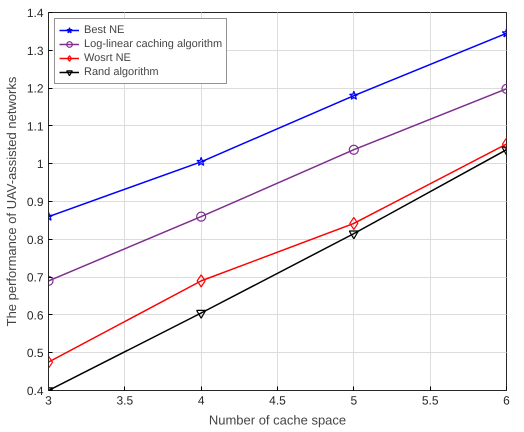 This screenshot has height=432, width=524. I want to click on y-tick-label: 1, so click(40, 164).